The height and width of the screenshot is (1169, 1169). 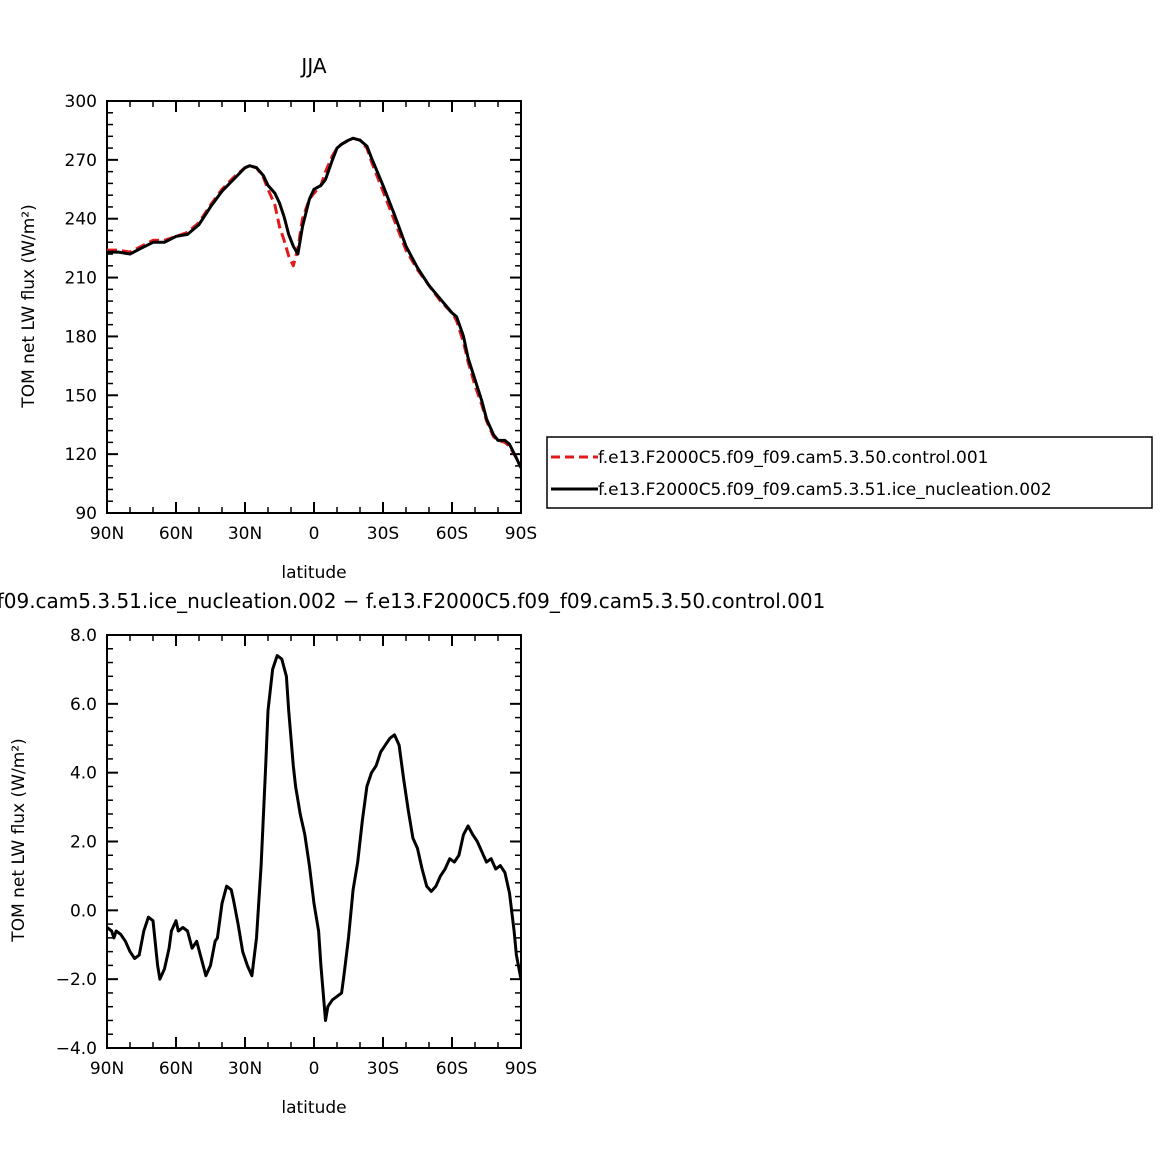 I want to click on legend-box, so click(x=849, y=472).